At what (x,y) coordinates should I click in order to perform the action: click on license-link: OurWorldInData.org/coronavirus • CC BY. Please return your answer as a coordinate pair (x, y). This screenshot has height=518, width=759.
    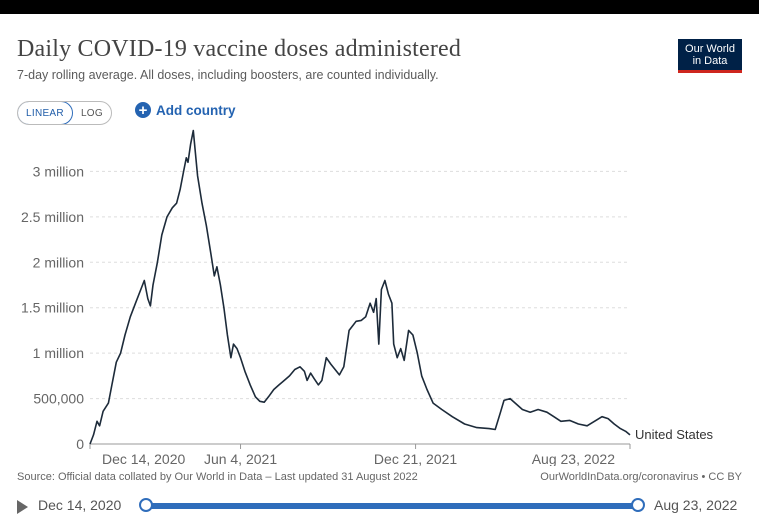
    Looking at the image, I should click on (641, 477).